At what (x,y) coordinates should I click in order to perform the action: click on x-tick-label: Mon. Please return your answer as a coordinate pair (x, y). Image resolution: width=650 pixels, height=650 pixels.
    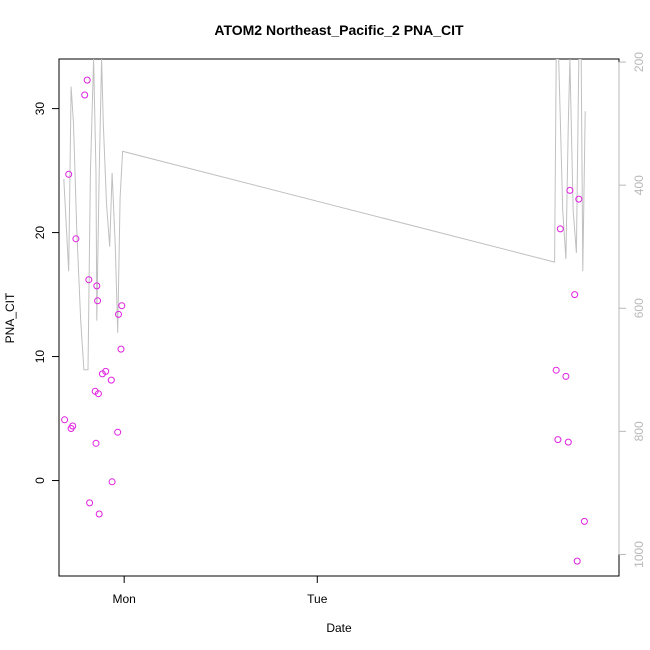
    Looking at the image, I should click on (124, 599).